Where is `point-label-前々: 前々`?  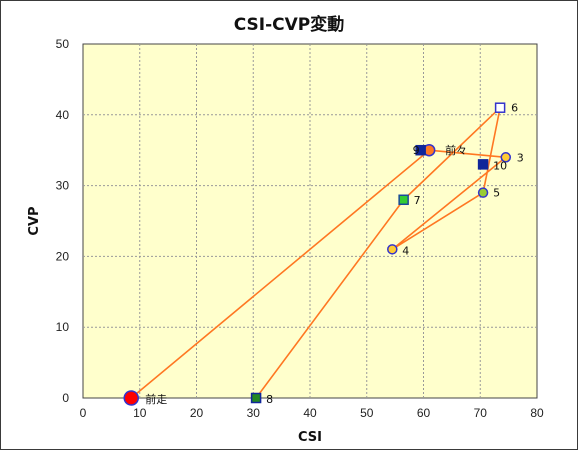 point-label-前々: 前々 is located at coordinates (456, 150).